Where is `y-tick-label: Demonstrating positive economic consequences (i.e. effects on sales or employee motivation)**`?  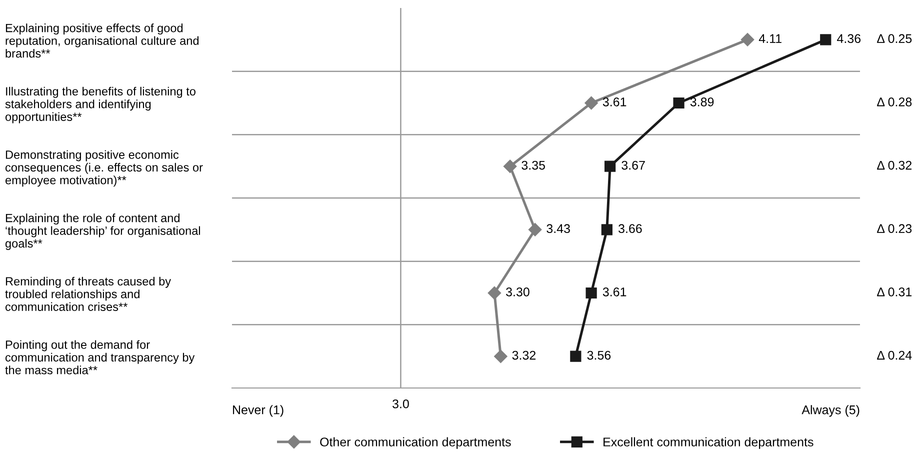 y-tick-label: Demonstrating positive economic consequences (i.e. effects on sales or employee motivation)** is located at coordinates (104, 168).